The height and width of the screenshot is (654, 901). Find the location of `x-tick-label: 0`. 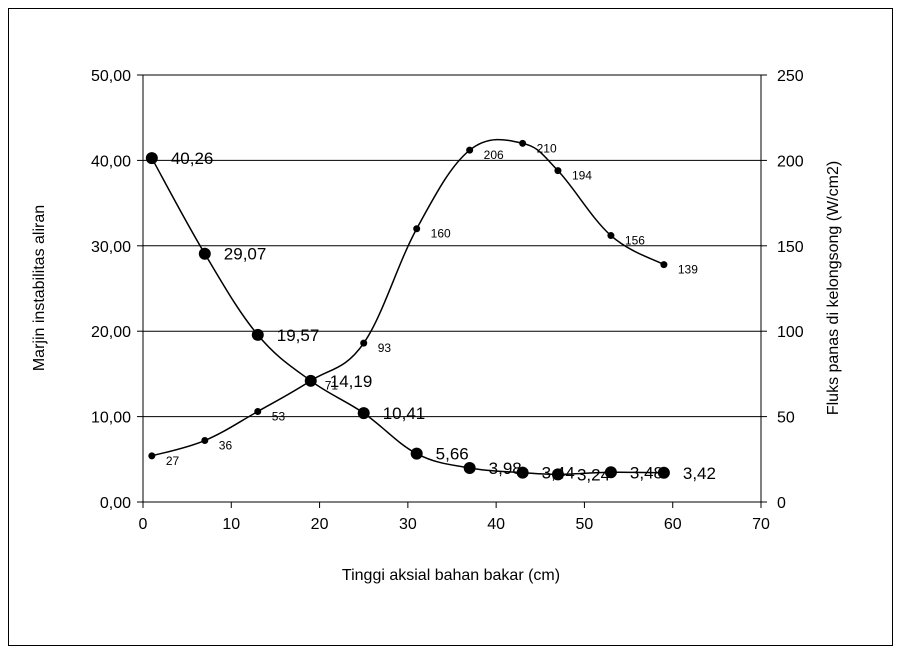

x-tick-label: 0 is located at coordinates (143, 524).